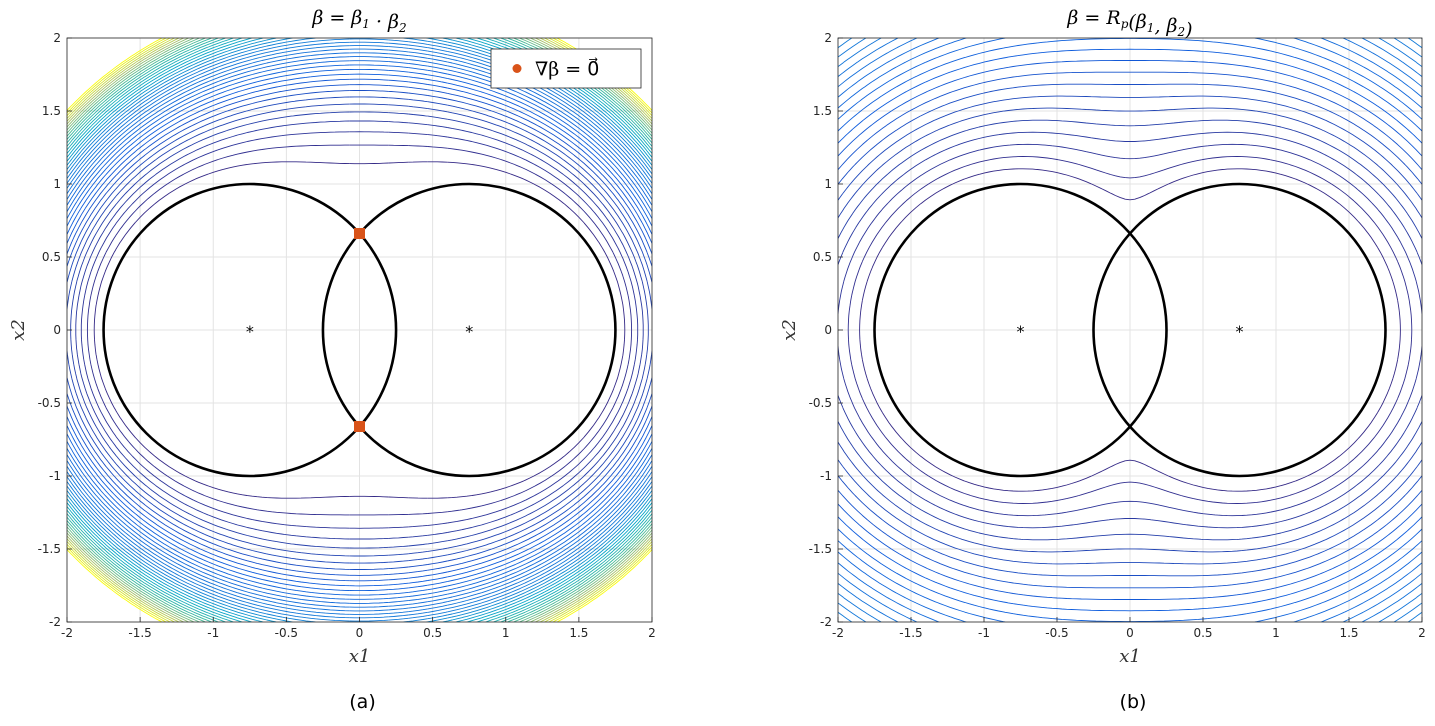 The width and height of the screenshot is (1435, 726). I want to click on y-tick-label: -2, so click(826, 622).